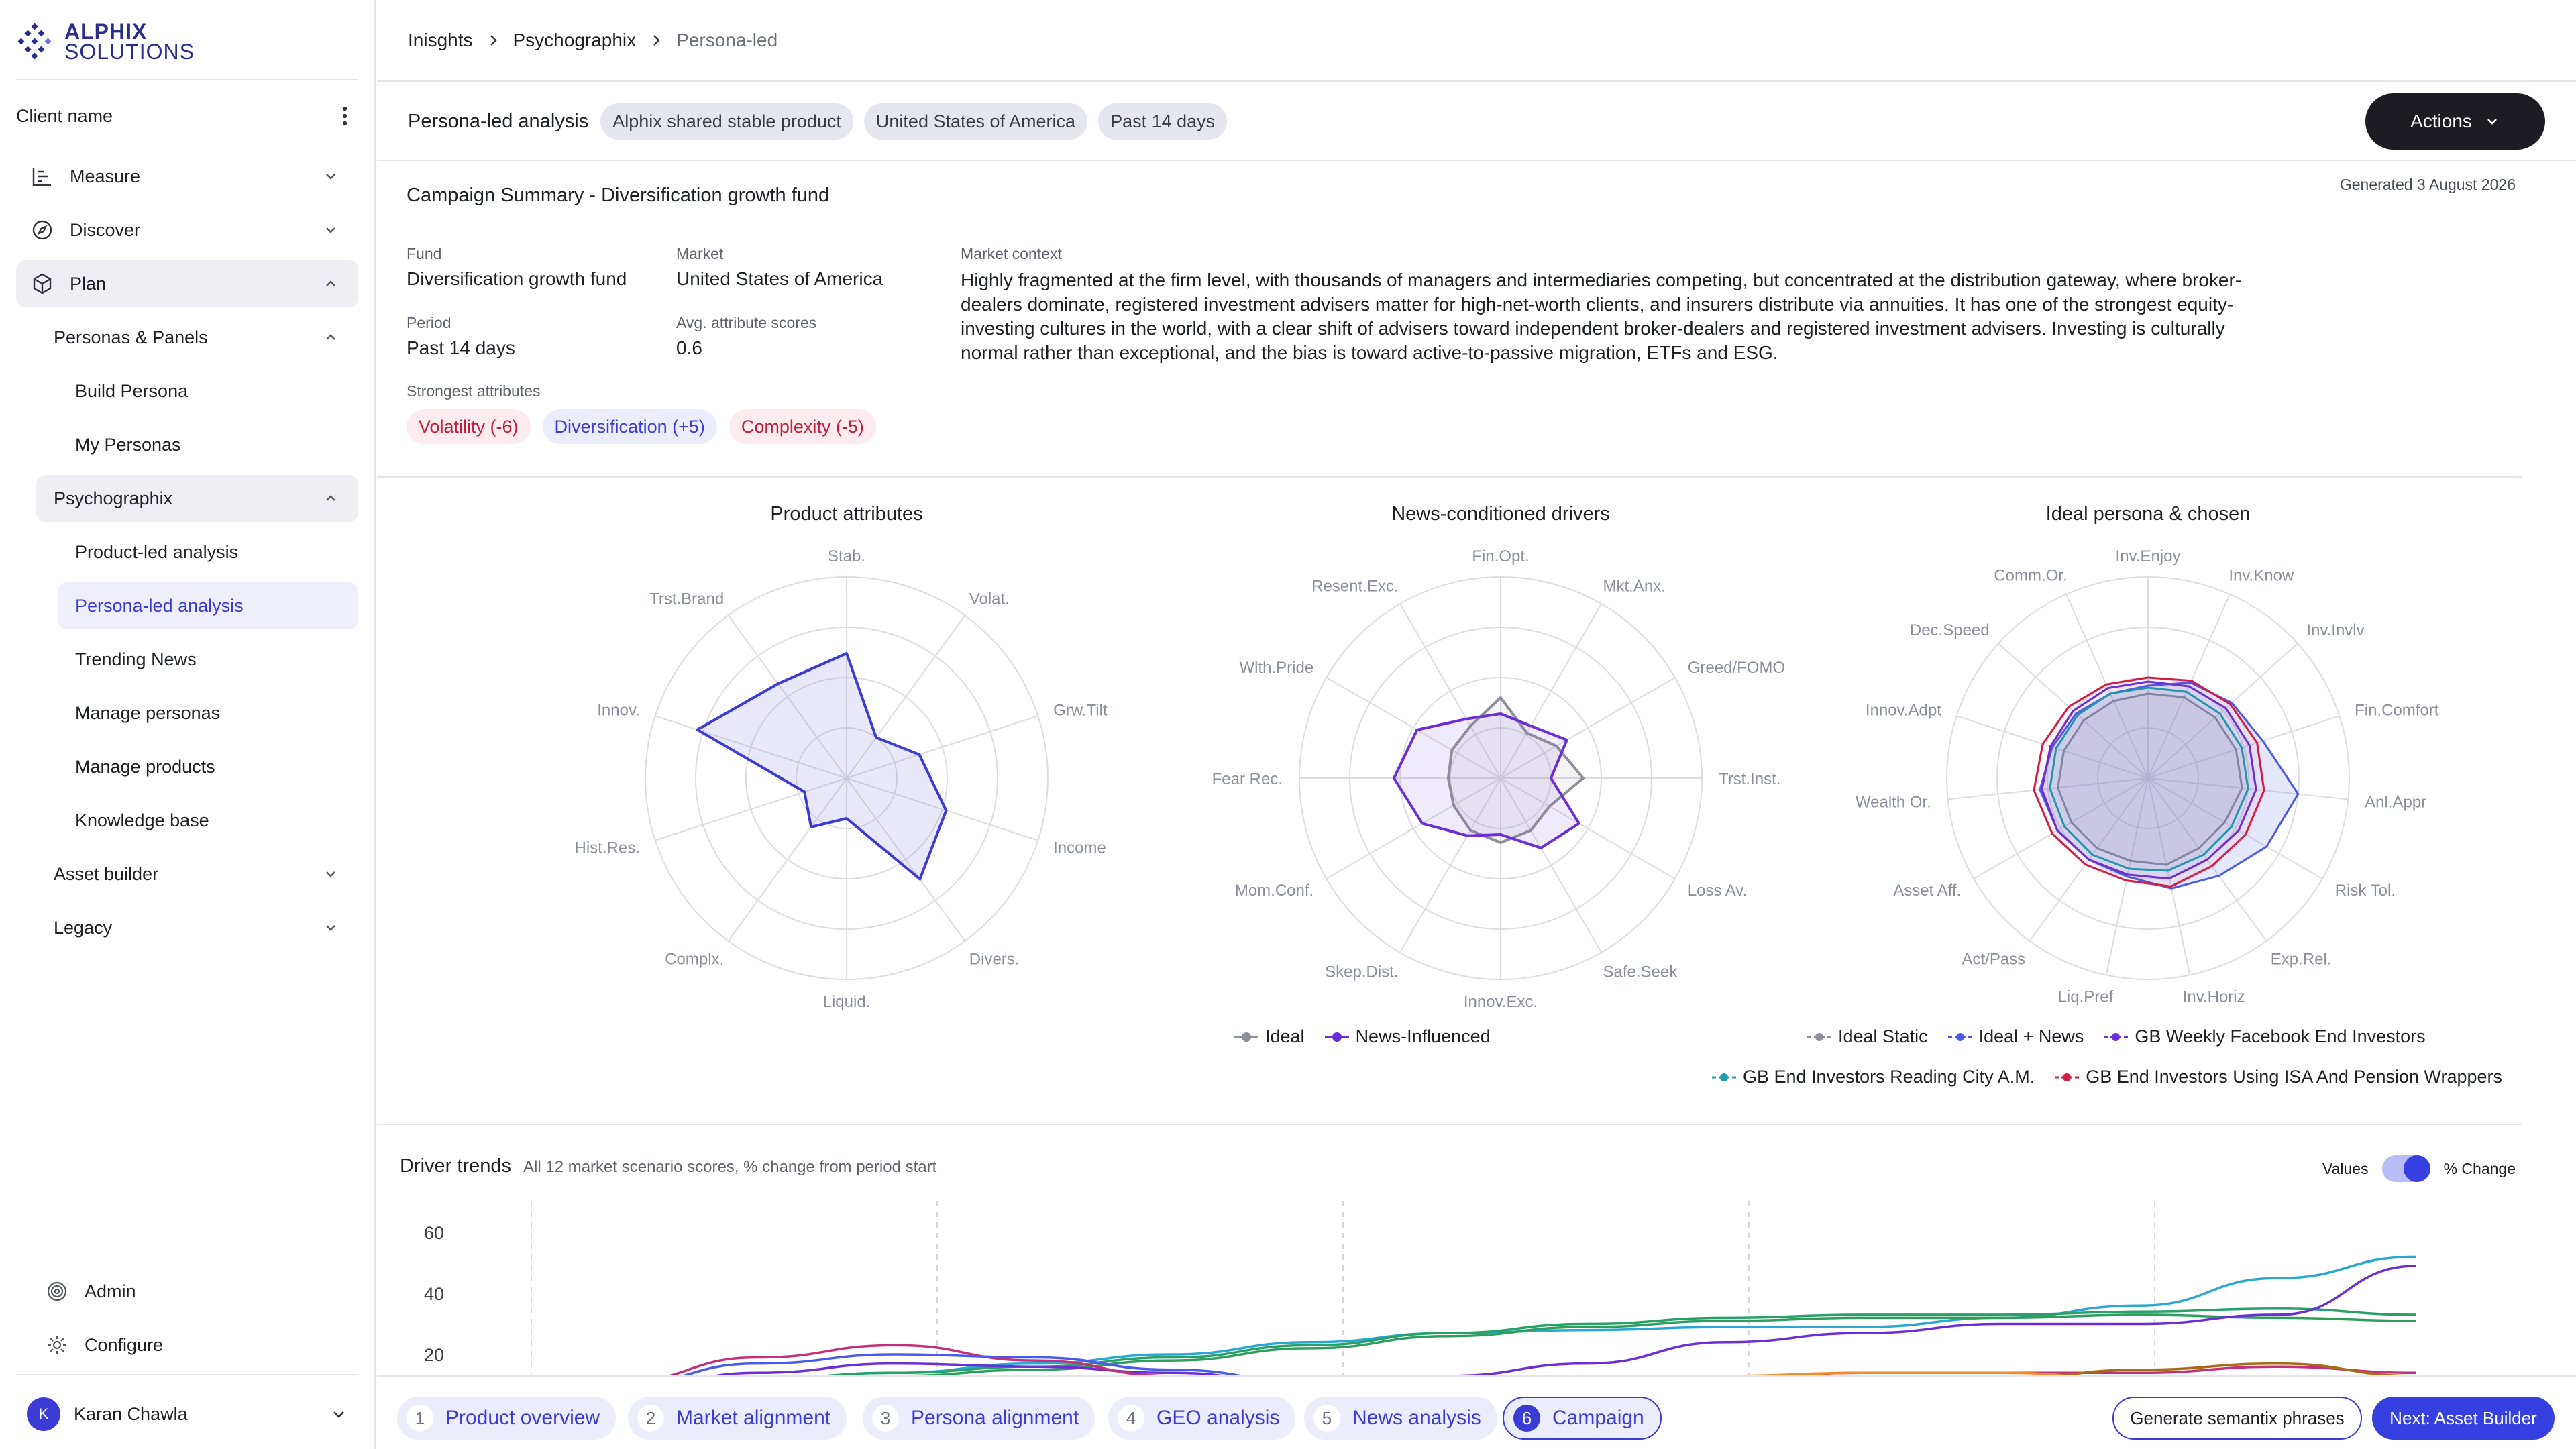 This screenshot has width=2576, height=1449. I want to click on legend-label: News-Influenced, so click(1423, 1036).